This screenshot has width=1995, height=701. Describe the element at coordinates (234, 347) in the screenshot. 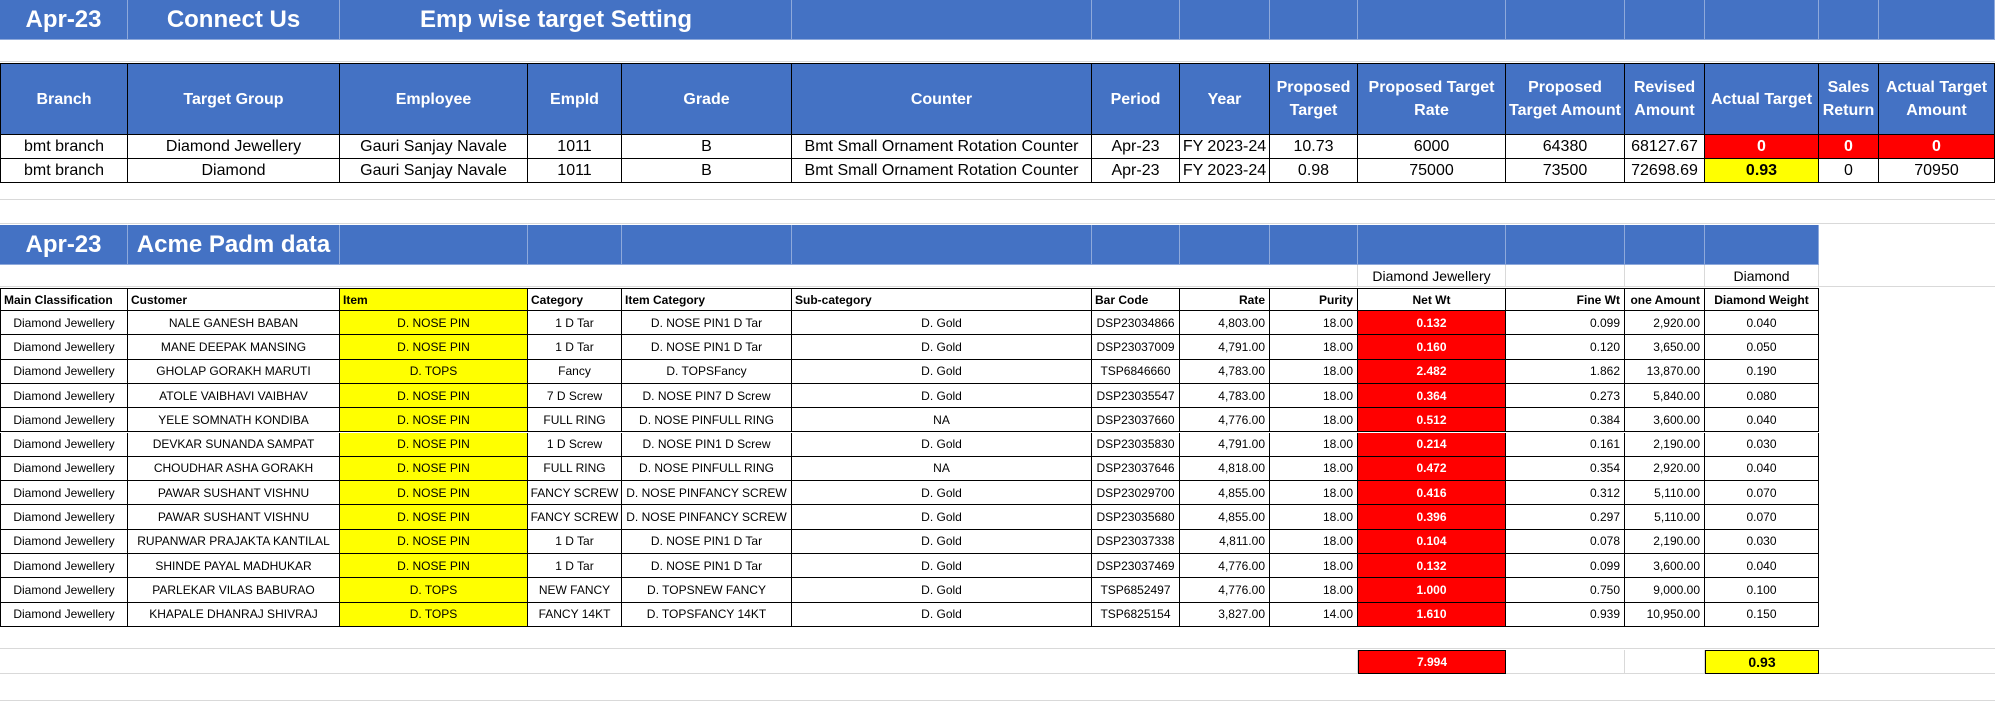

I see `cell-customer: MANE DEEPAK MANSING` at that location.